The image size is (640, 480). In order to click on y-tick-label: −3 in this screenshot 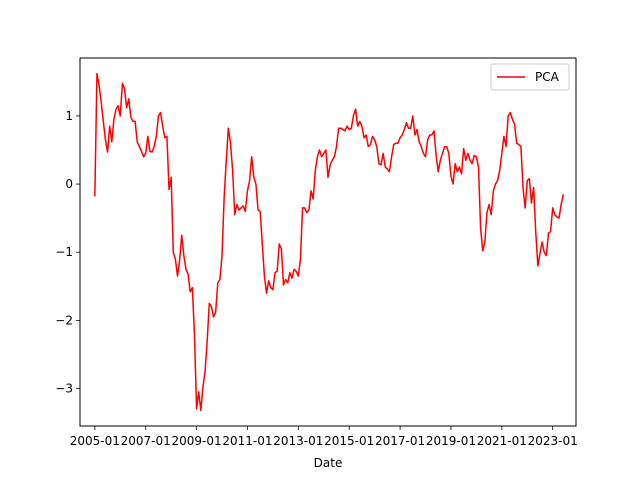, I will do `click(64, 389)`.